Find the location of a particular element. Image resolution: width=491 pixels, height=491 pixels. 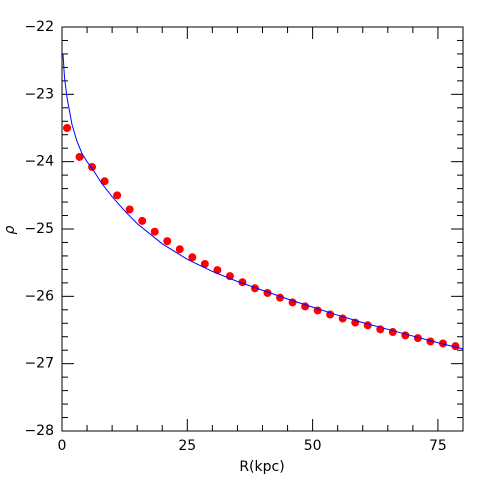

x-tick-label: 0 is located at coordinates (62, 446).